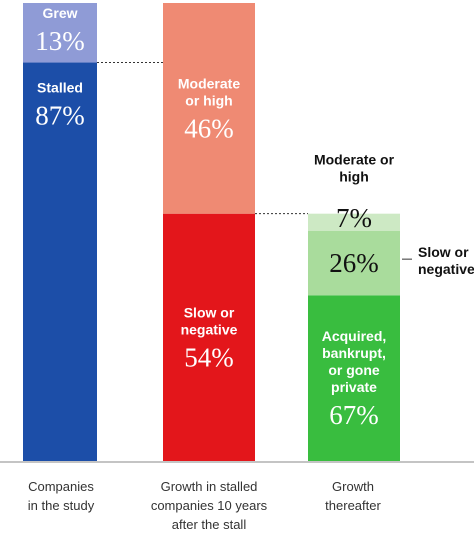  What do you see at coordinates (446, 269) in the screenshot?
I see `bar-3-segment-2-label-line-2: negative` at bounding box center [446, 269].